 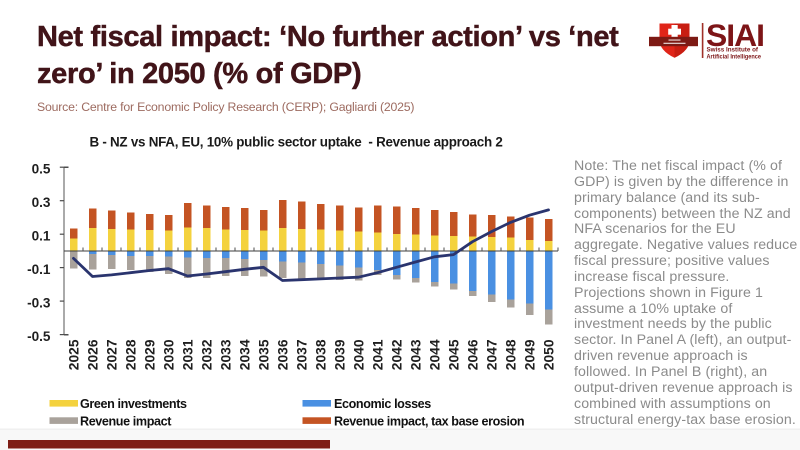 What do you see at coordinates (530, 354) in the screenshot?
I see `svg-text: 2049` at bounding box center [530, 354].